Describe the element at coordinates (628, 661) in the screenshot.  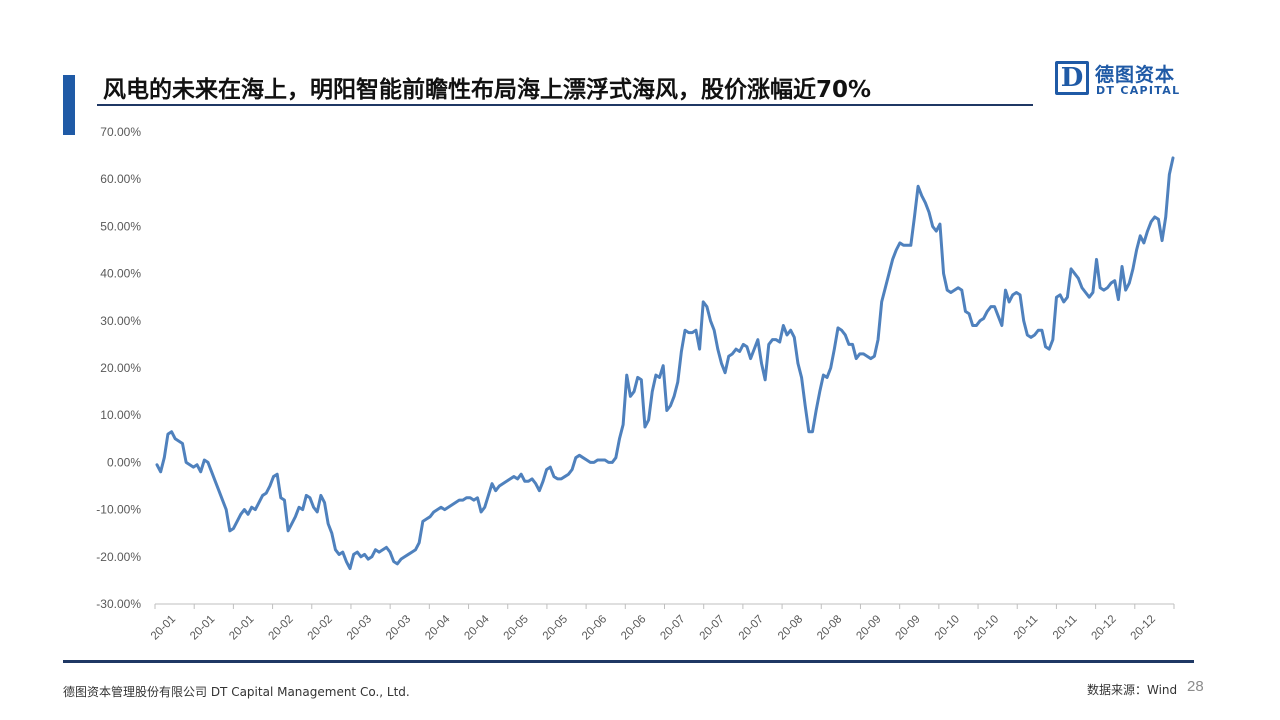
I see `footer-divider` at that location.